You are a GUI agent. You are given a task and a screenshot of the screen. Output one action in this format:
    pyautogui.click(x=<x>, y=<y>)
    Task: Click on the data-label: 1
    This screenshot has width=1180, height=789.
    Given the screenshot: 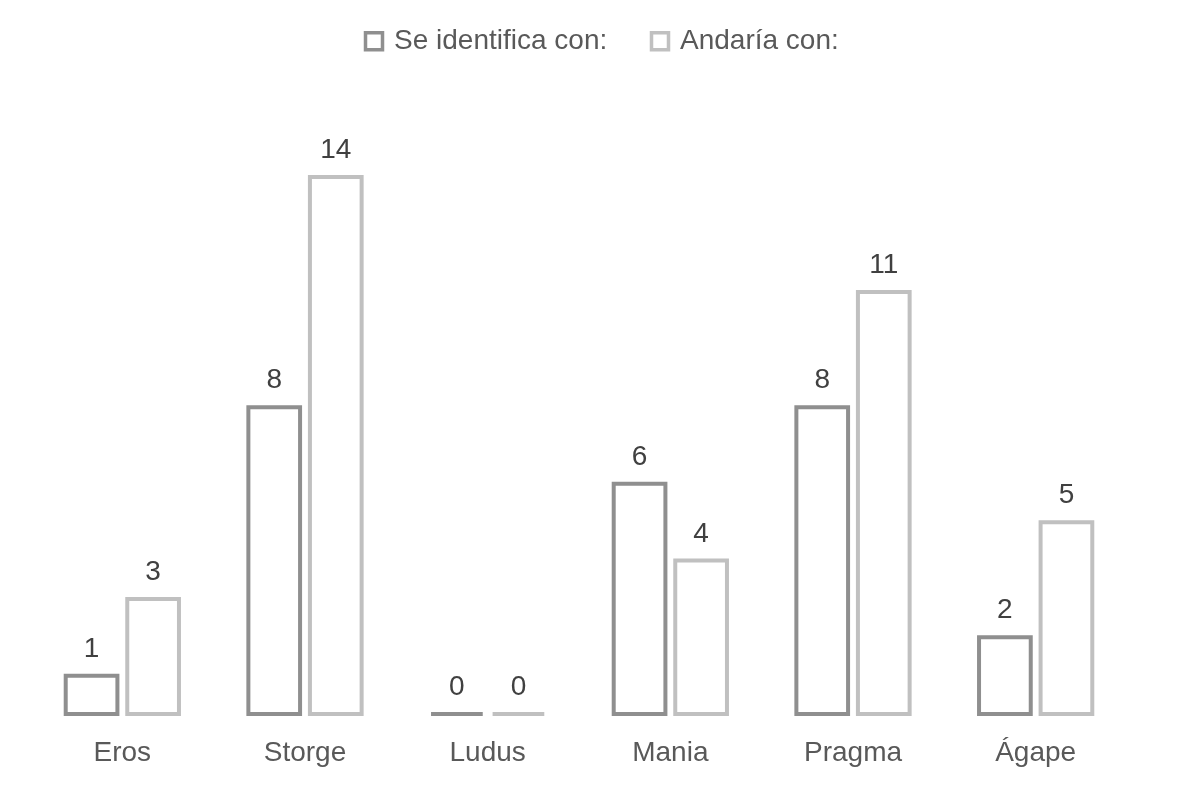 What is the action you would take?
    pyautogui.click(x=91, y=647)
    